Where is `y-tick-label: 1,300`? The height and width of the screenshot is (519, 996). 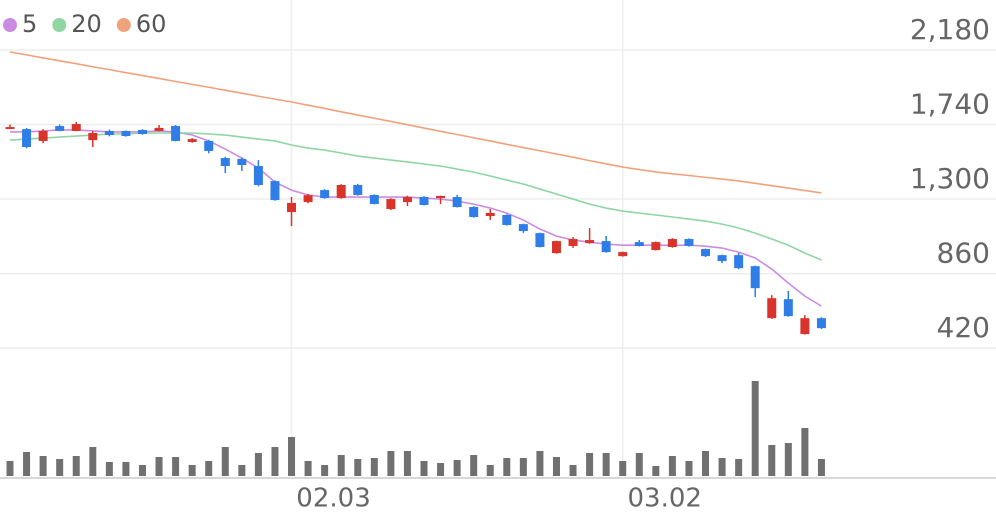
y-tick-label: 1,300 is located at coordinates (950, 178).